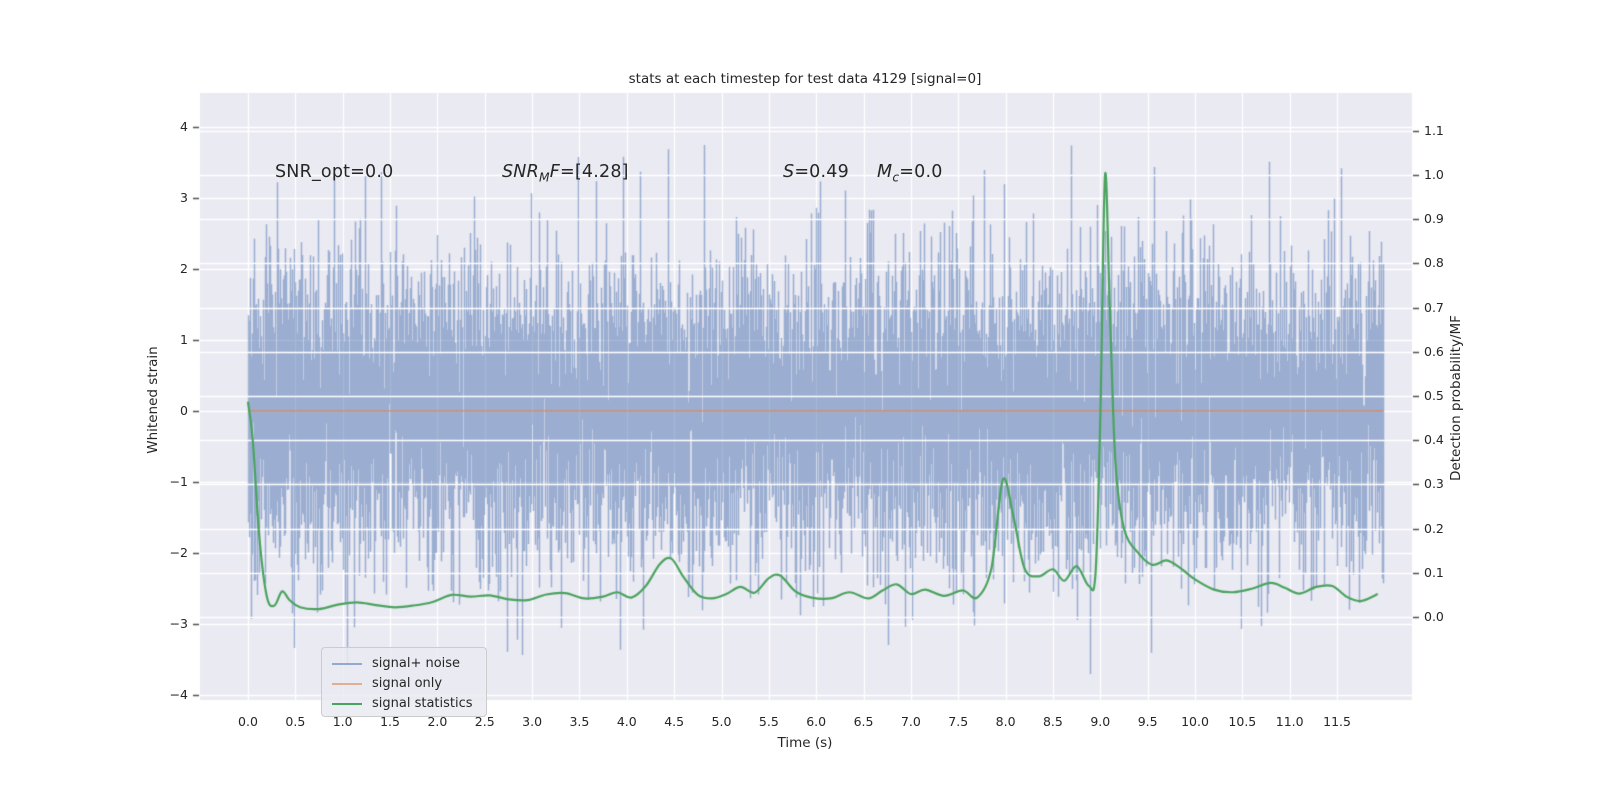 This screenshot has width=1600, height=800. Describe the element at coordinates (768, 721) in the screenshot. I see `x-tick-label: 5.5` at that location.